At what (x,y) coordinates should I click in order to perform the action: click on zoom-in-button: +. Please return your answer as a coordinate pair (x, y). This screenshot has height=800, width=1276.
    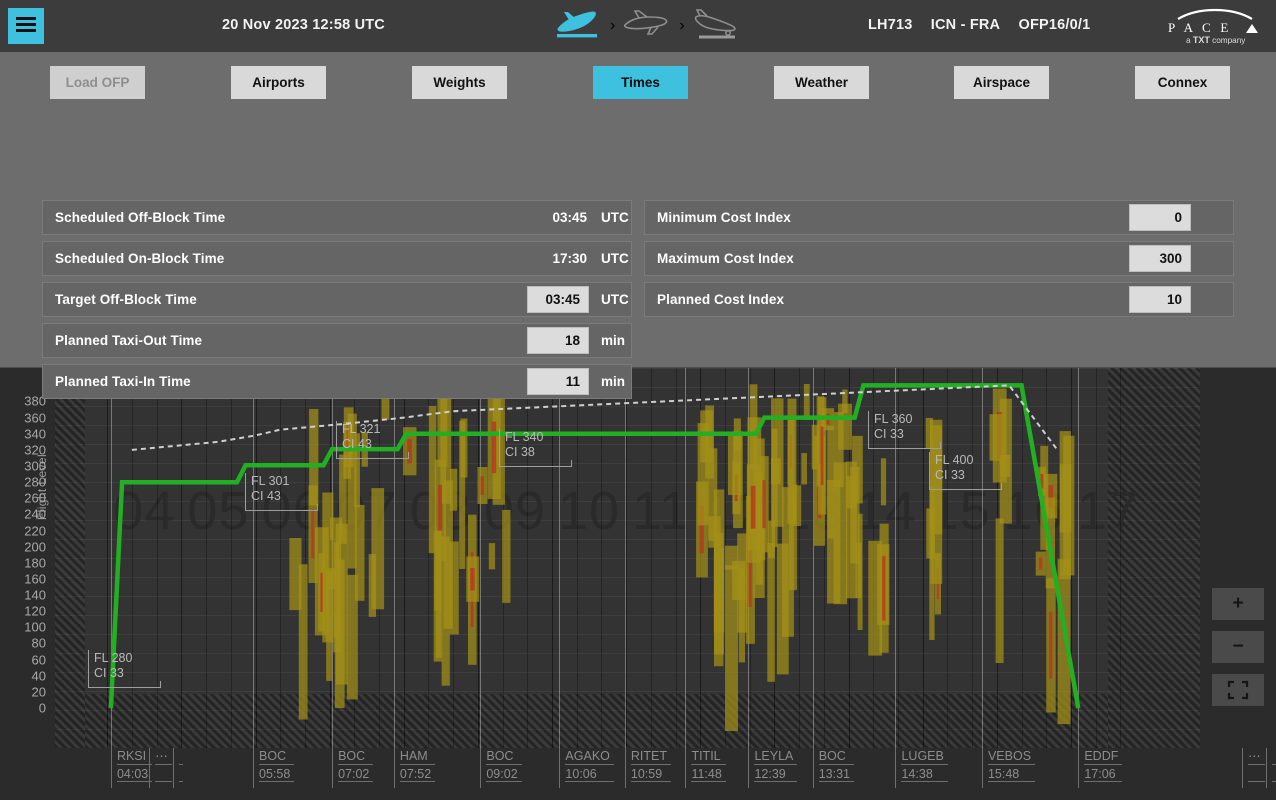
    Looking at the image, I should click on (1238, 604).